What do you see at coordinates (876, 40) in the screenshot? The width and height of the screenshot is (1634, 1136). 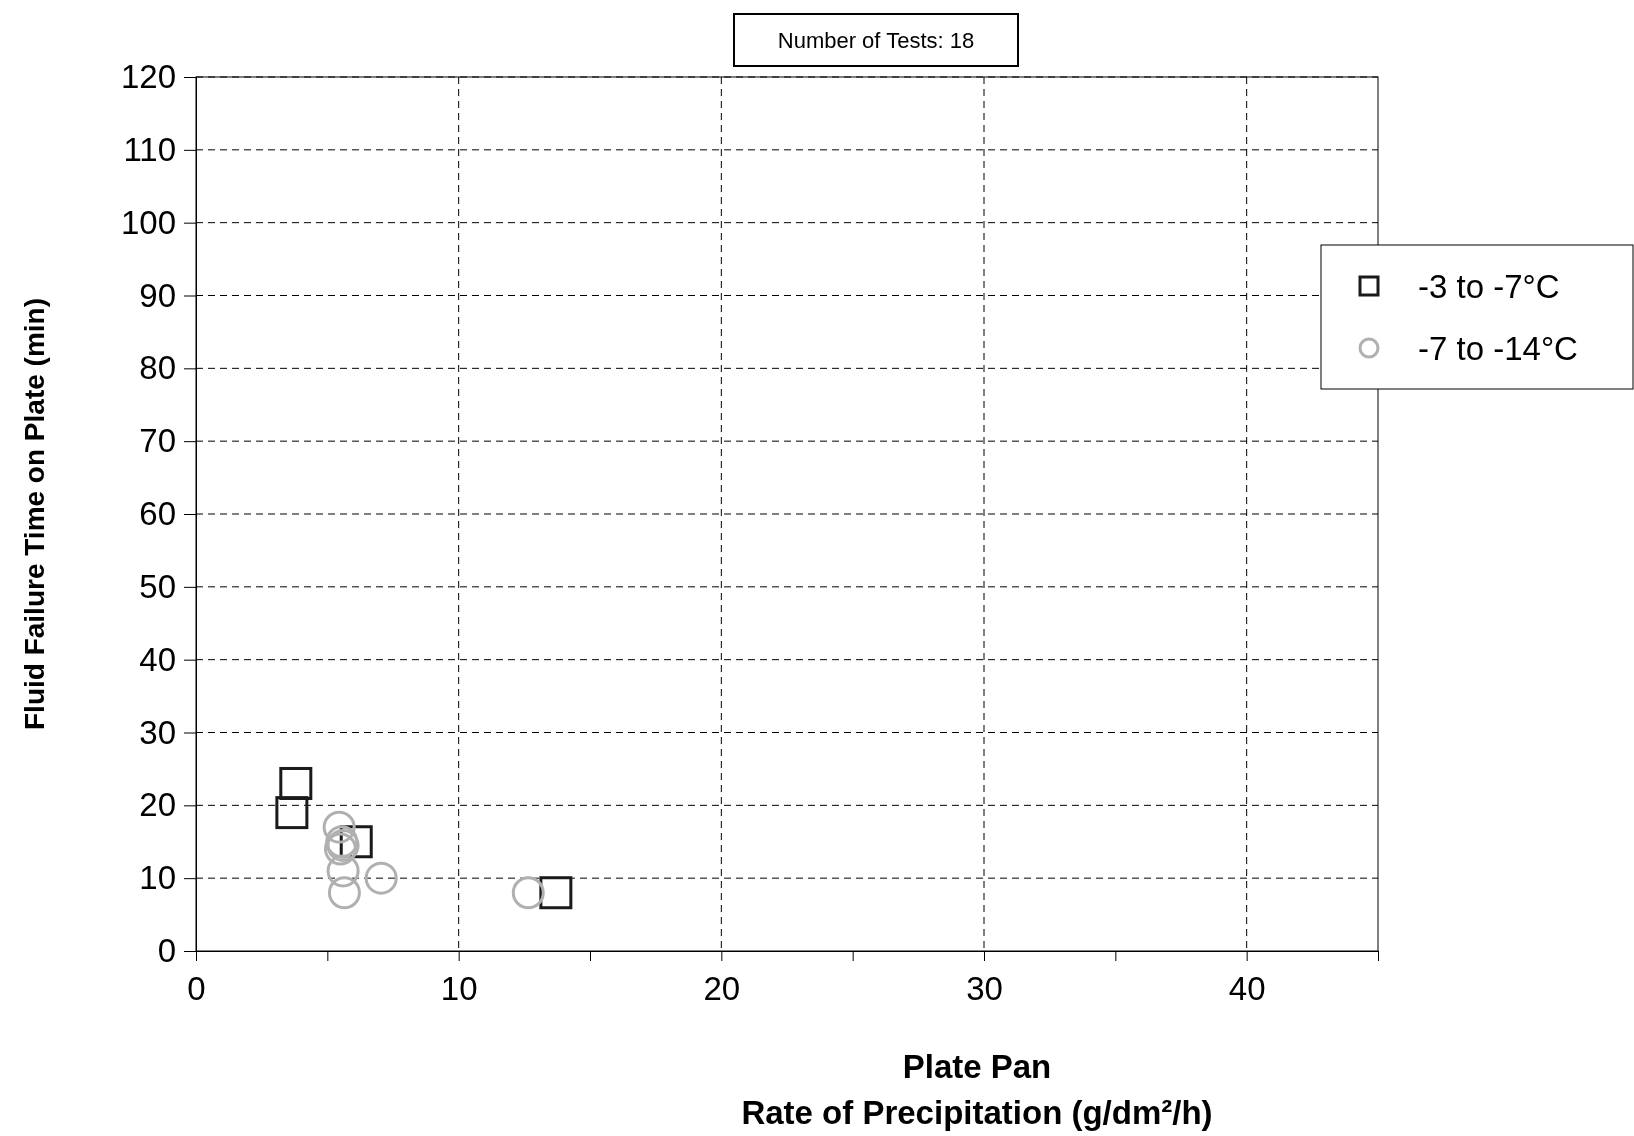 I see `chart-title: Number of Tests: 18` at bounding box center [876, 40].